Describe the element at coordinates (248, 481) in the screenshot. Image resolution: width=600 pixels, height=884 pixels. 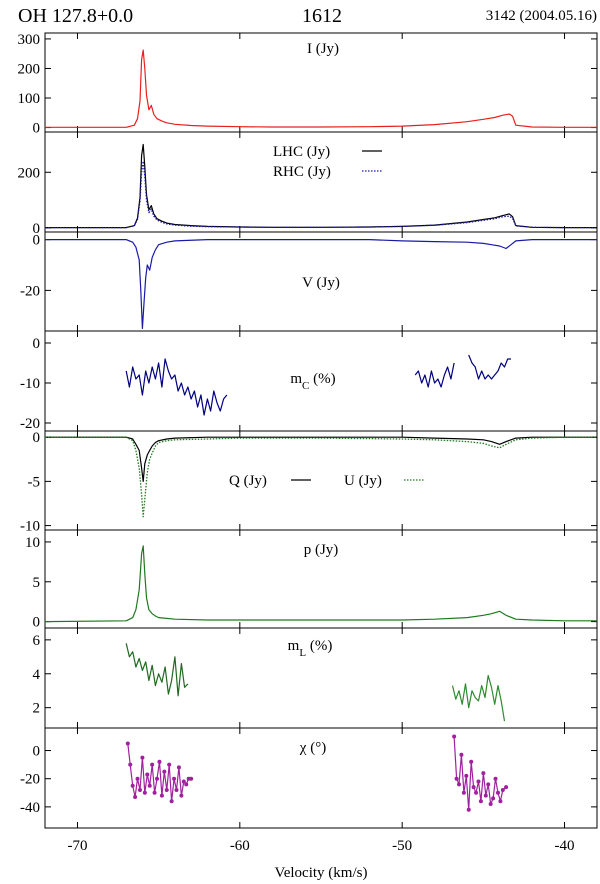
I see `legend-label: Q (Jy)` at that location.